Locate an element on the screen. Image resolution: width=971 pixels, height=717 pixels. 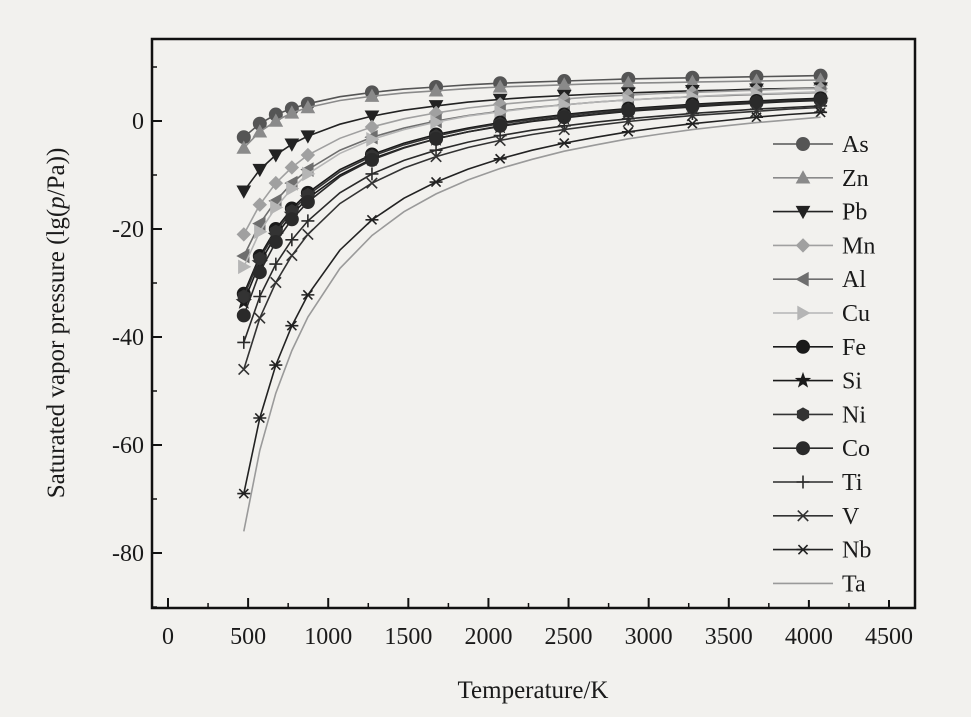
legend-item-al: Al is located at coordinates (819, 280).